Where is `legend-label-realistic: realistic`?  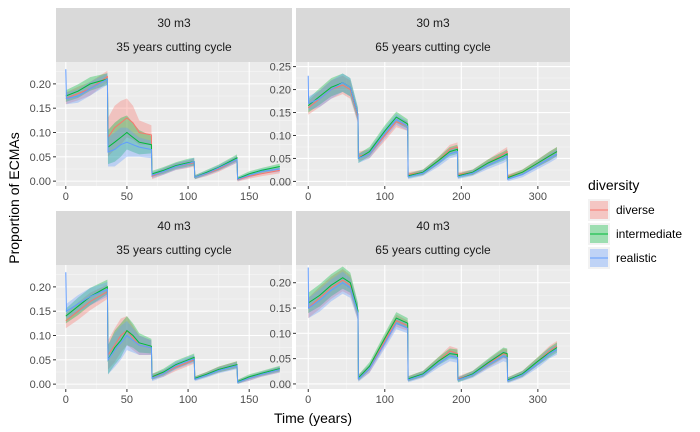 legend-label-realistic: realistic is located at coordinates (636, 258).